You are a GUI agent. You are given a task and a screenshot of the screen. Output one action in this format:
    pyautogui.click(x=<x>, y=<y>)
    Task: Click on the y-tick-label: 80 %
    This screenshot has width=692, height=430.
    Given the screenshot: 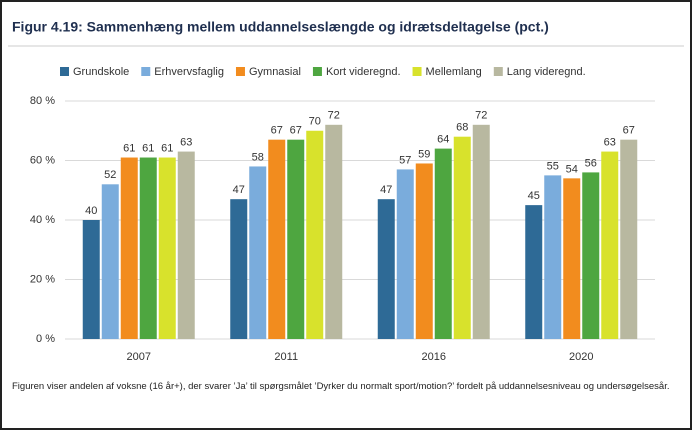 What is the action you would take?
    pyautogui.click(x=42, y=101)
    